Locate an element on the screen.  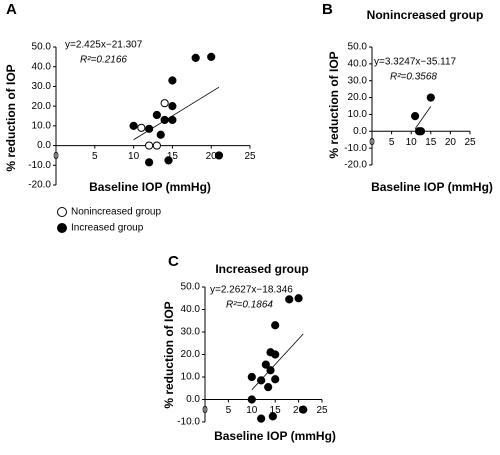
trend-equation: y=2.425x−21.307 is located at coordinates (104, 45).